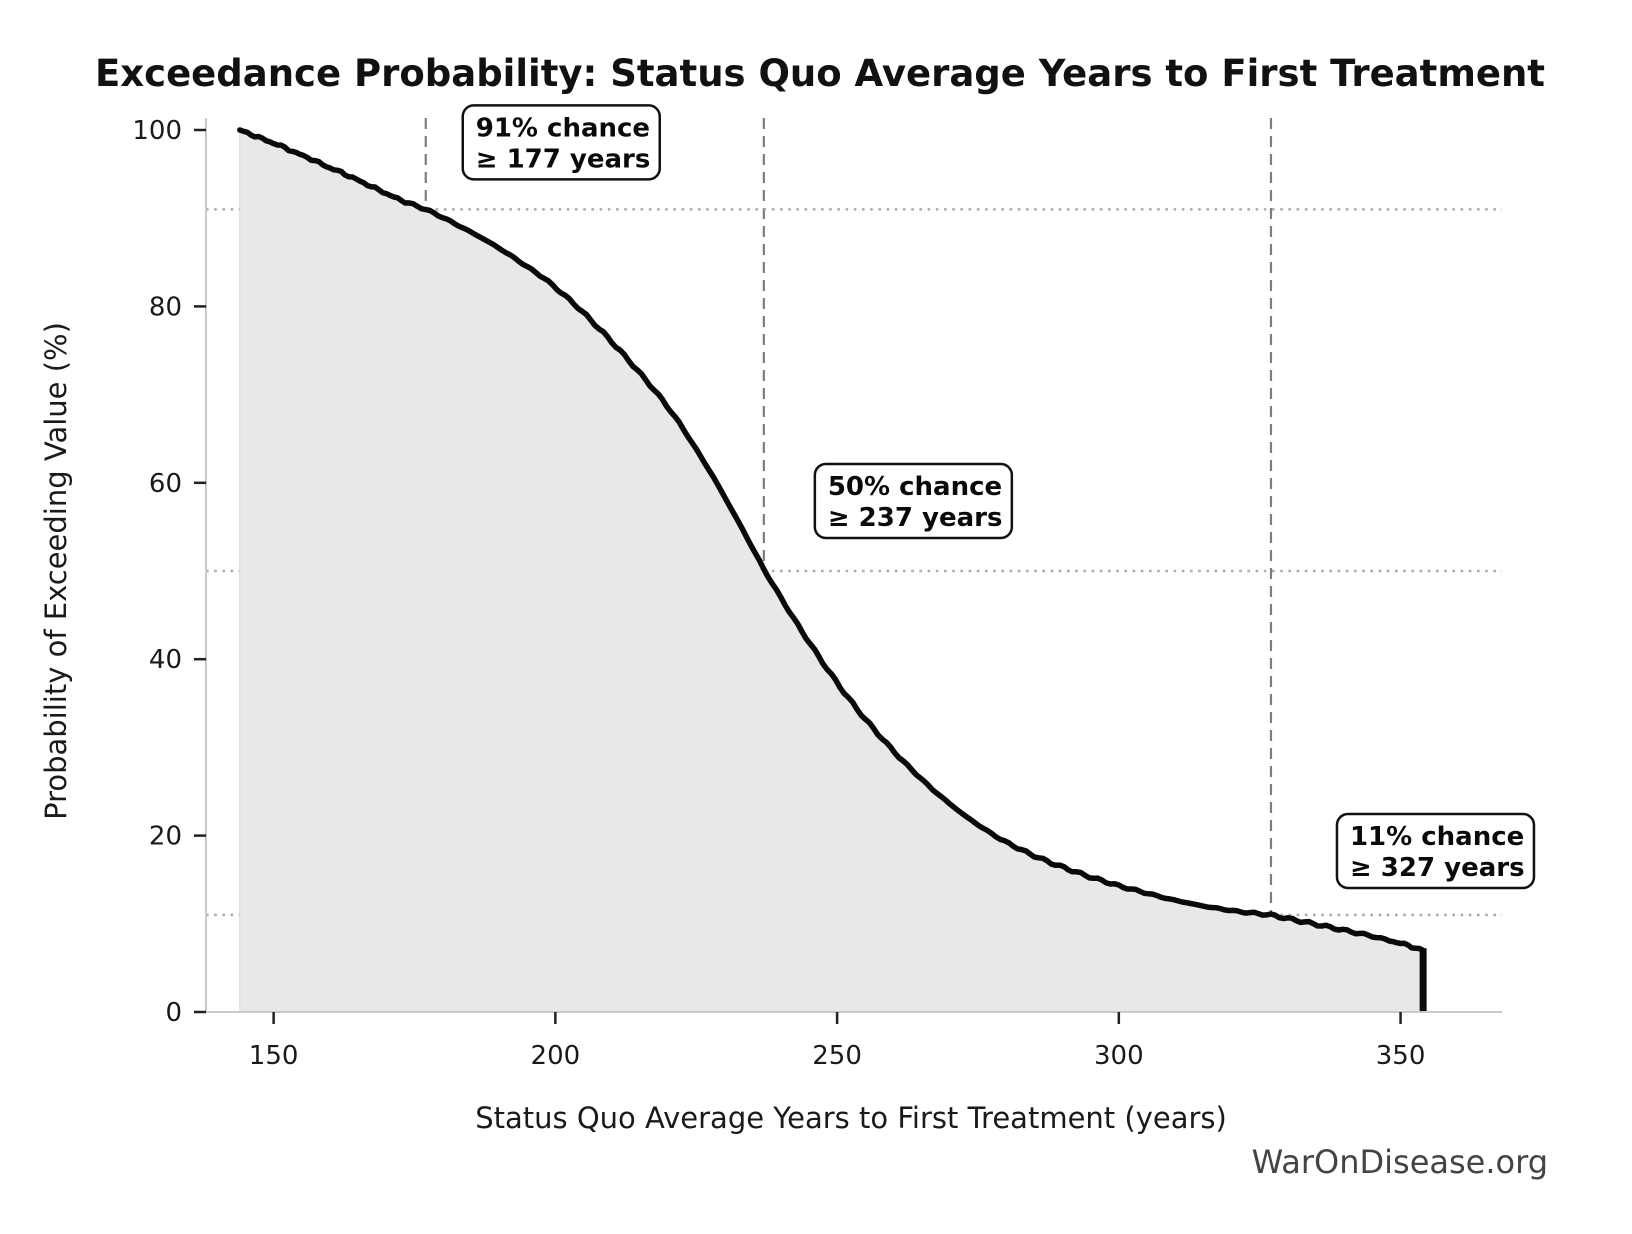  I want to click on annotation-327: 11% chance≥ 327 years, so click(1435, 851).